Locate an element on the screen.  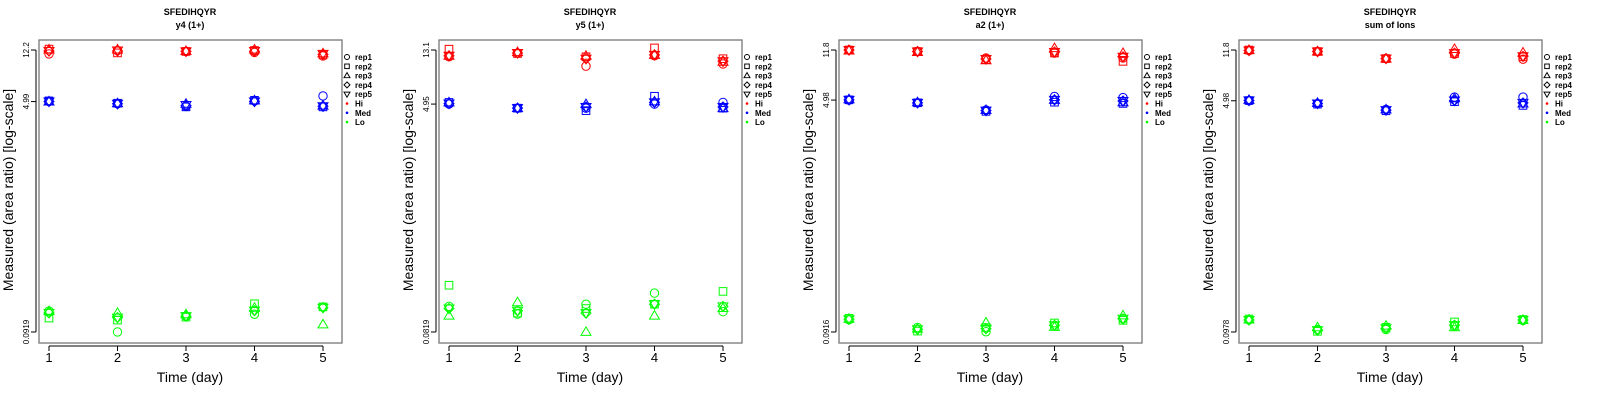
data-point-hi-rep1 is located at coordinates (49, 54).